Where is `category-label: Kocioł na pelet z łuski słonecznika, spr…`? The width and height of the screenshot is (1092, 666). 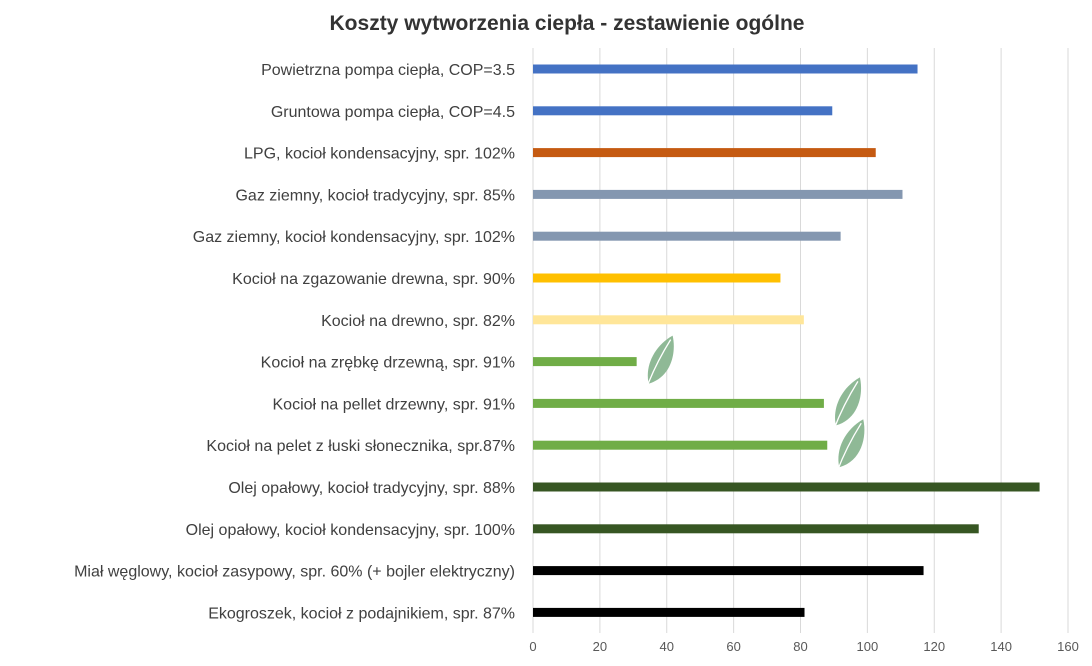
category-label: Kocioł na pelet z łuski słonecznika, spr… is located at coordinates (360, 446).